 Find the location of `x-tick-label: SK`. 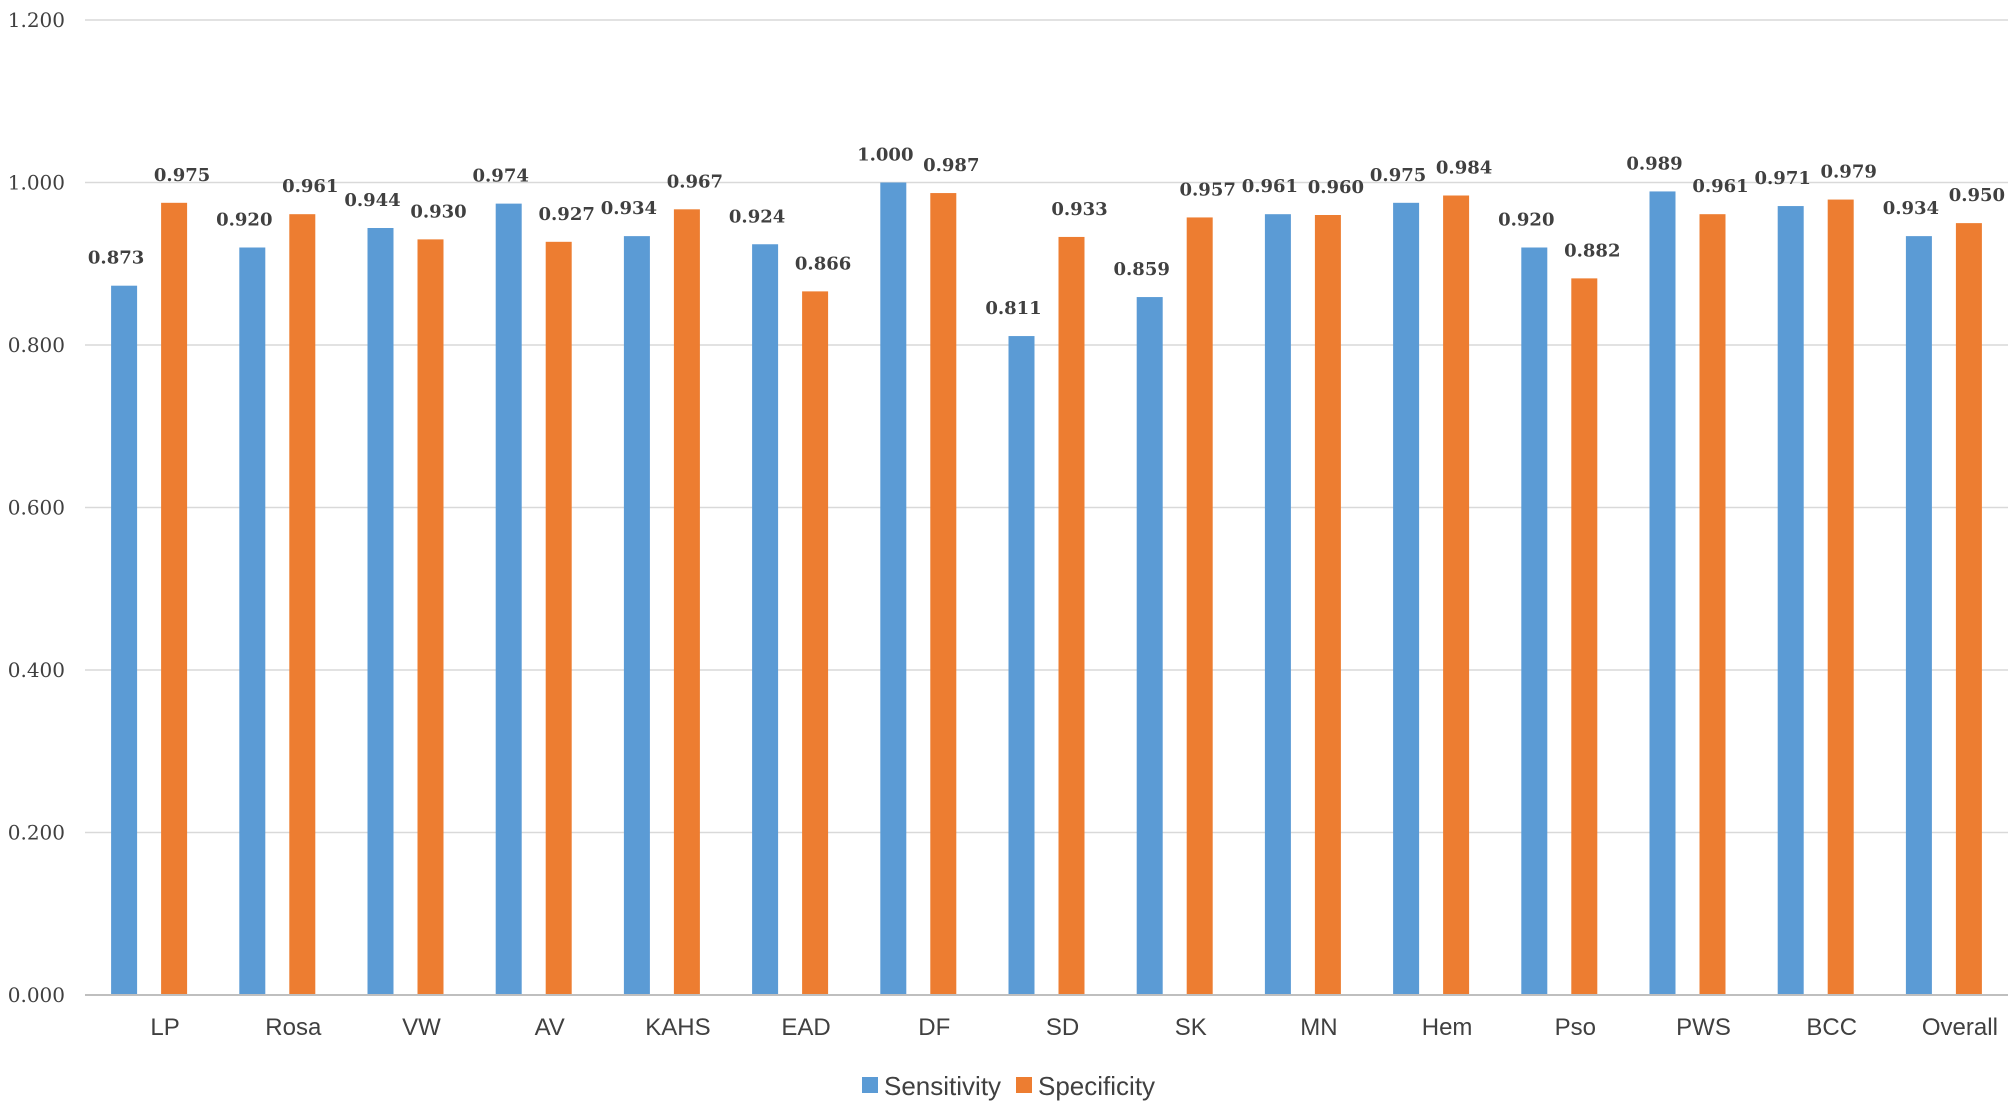

x-tick-label: SK is located at coordinates (1191, 1027).